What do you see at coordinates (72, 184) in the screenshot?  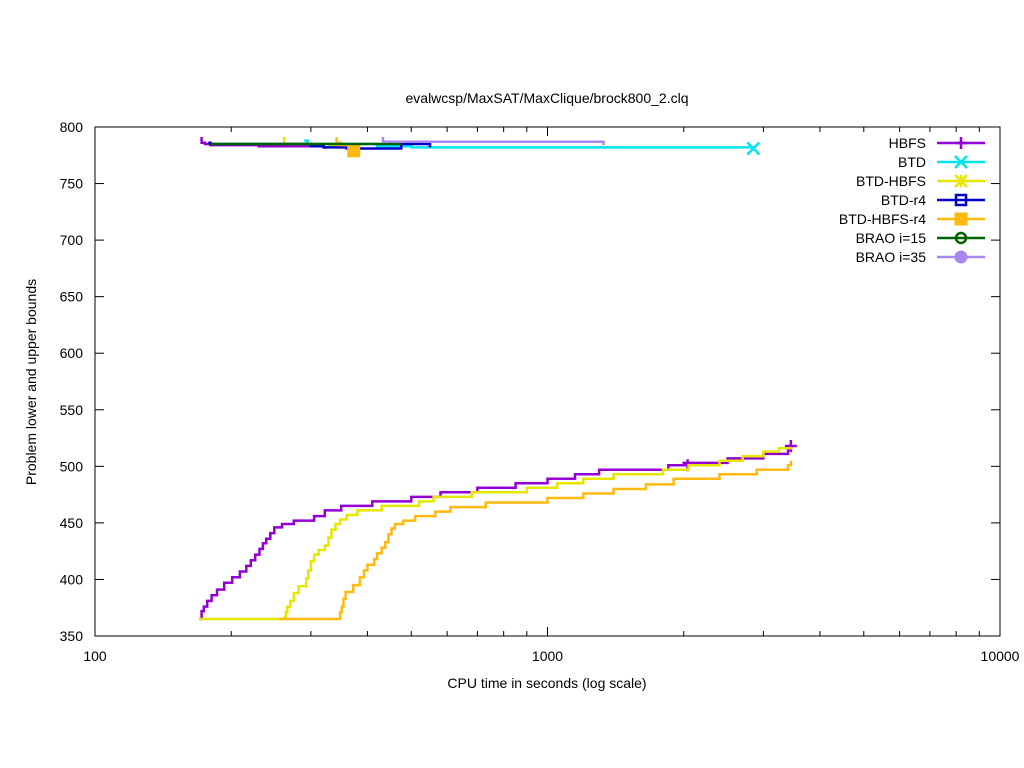 I see `y-tick-label: 750` at bounding box center [72, 184].